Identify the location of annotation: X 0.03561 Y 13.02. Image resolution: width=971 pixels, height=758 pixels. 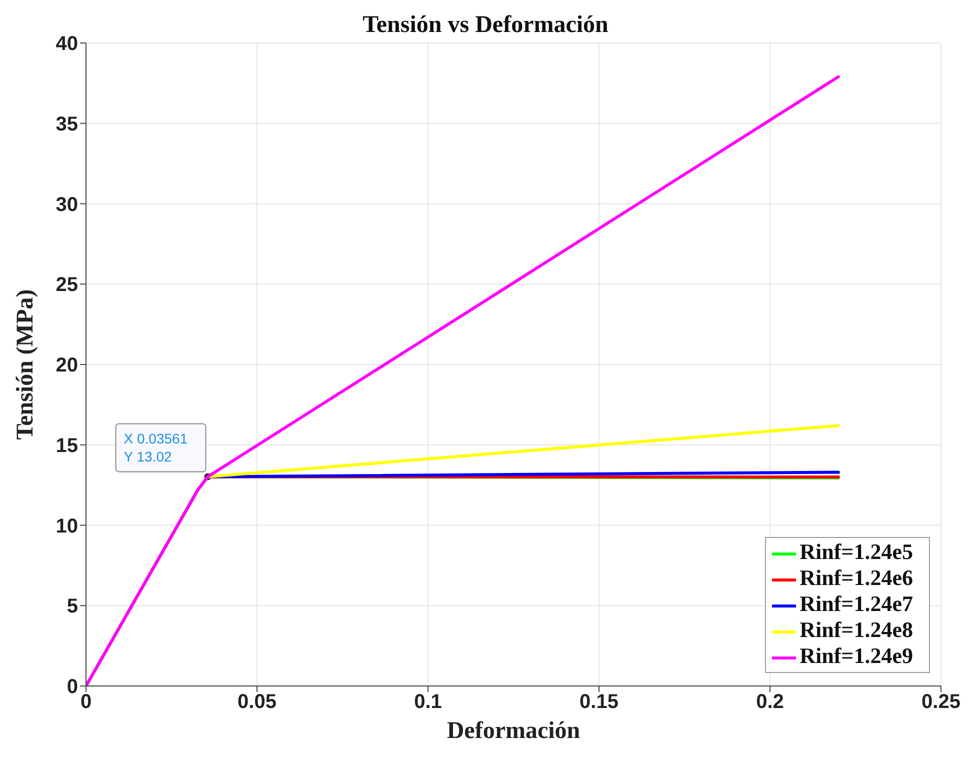
(156, 447).